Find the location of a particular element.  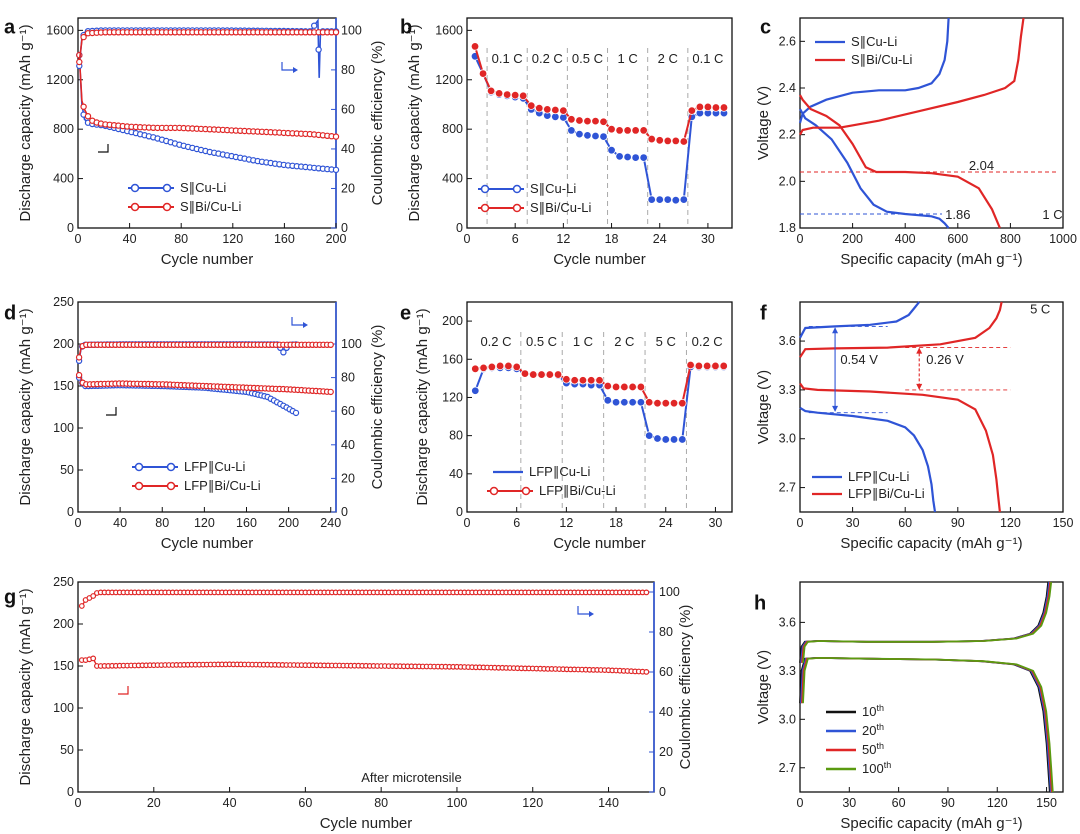

y-tick-label: 0 is located at coordinates (70, 512).